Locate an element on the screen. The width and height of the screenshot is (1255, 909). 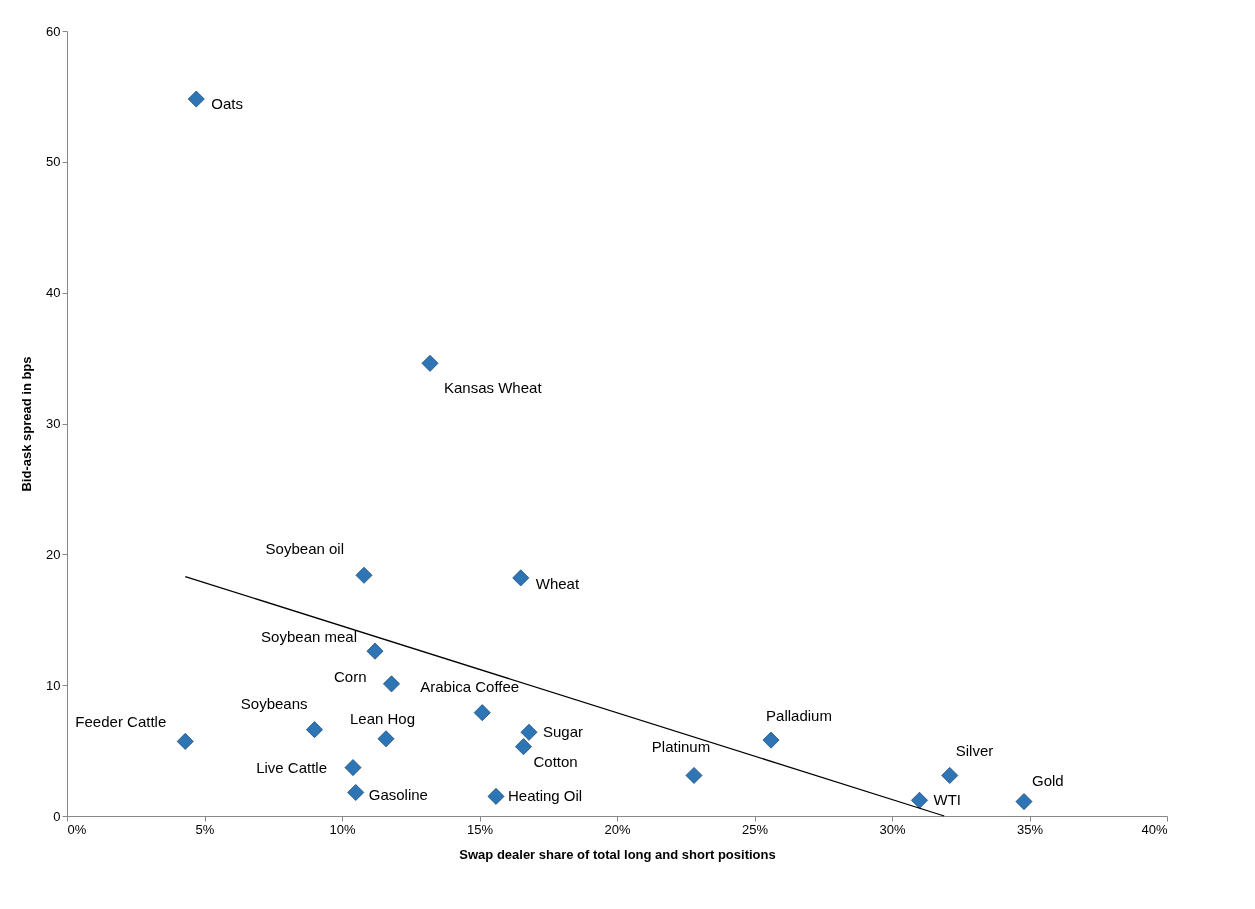
y-tick-label: 30 is located at coordinates (53, 423).